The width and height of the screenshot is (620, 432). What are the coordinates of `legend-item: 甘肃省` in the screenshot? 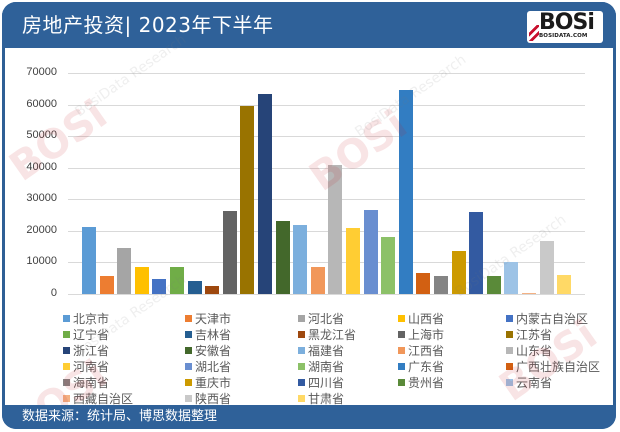 It's located at (321, 399).